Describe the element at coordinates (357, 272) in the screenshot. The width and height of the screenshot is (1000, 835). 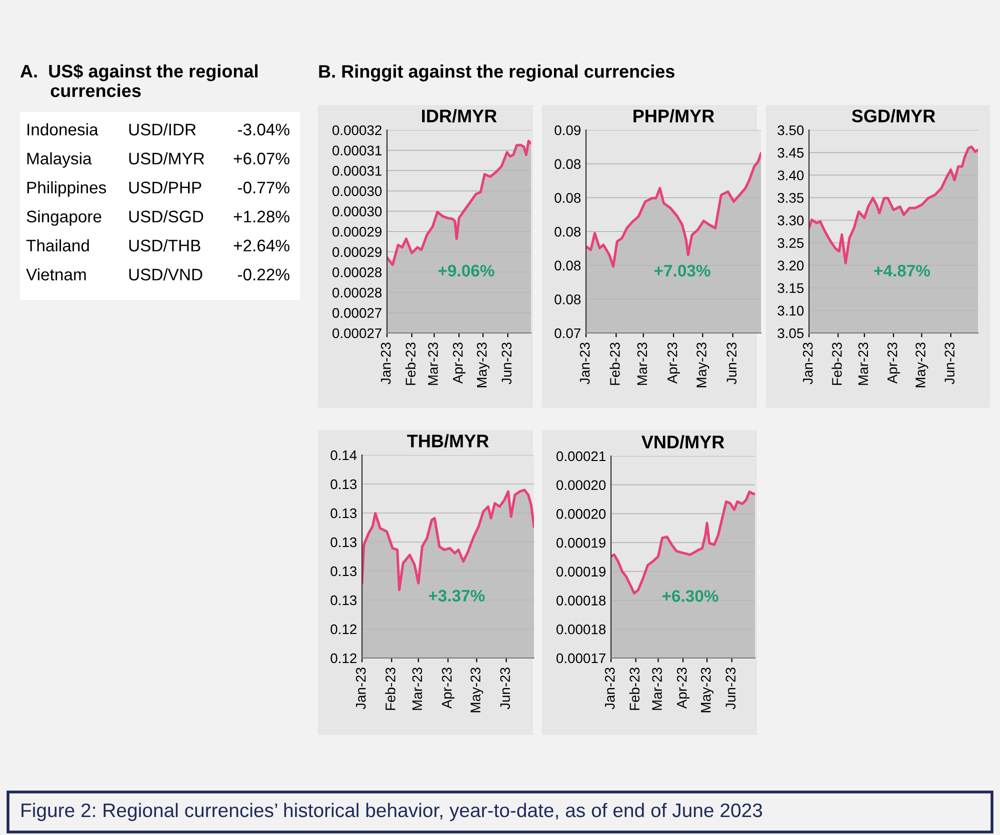
I see `y-tick-label: 0.00028` at that location.